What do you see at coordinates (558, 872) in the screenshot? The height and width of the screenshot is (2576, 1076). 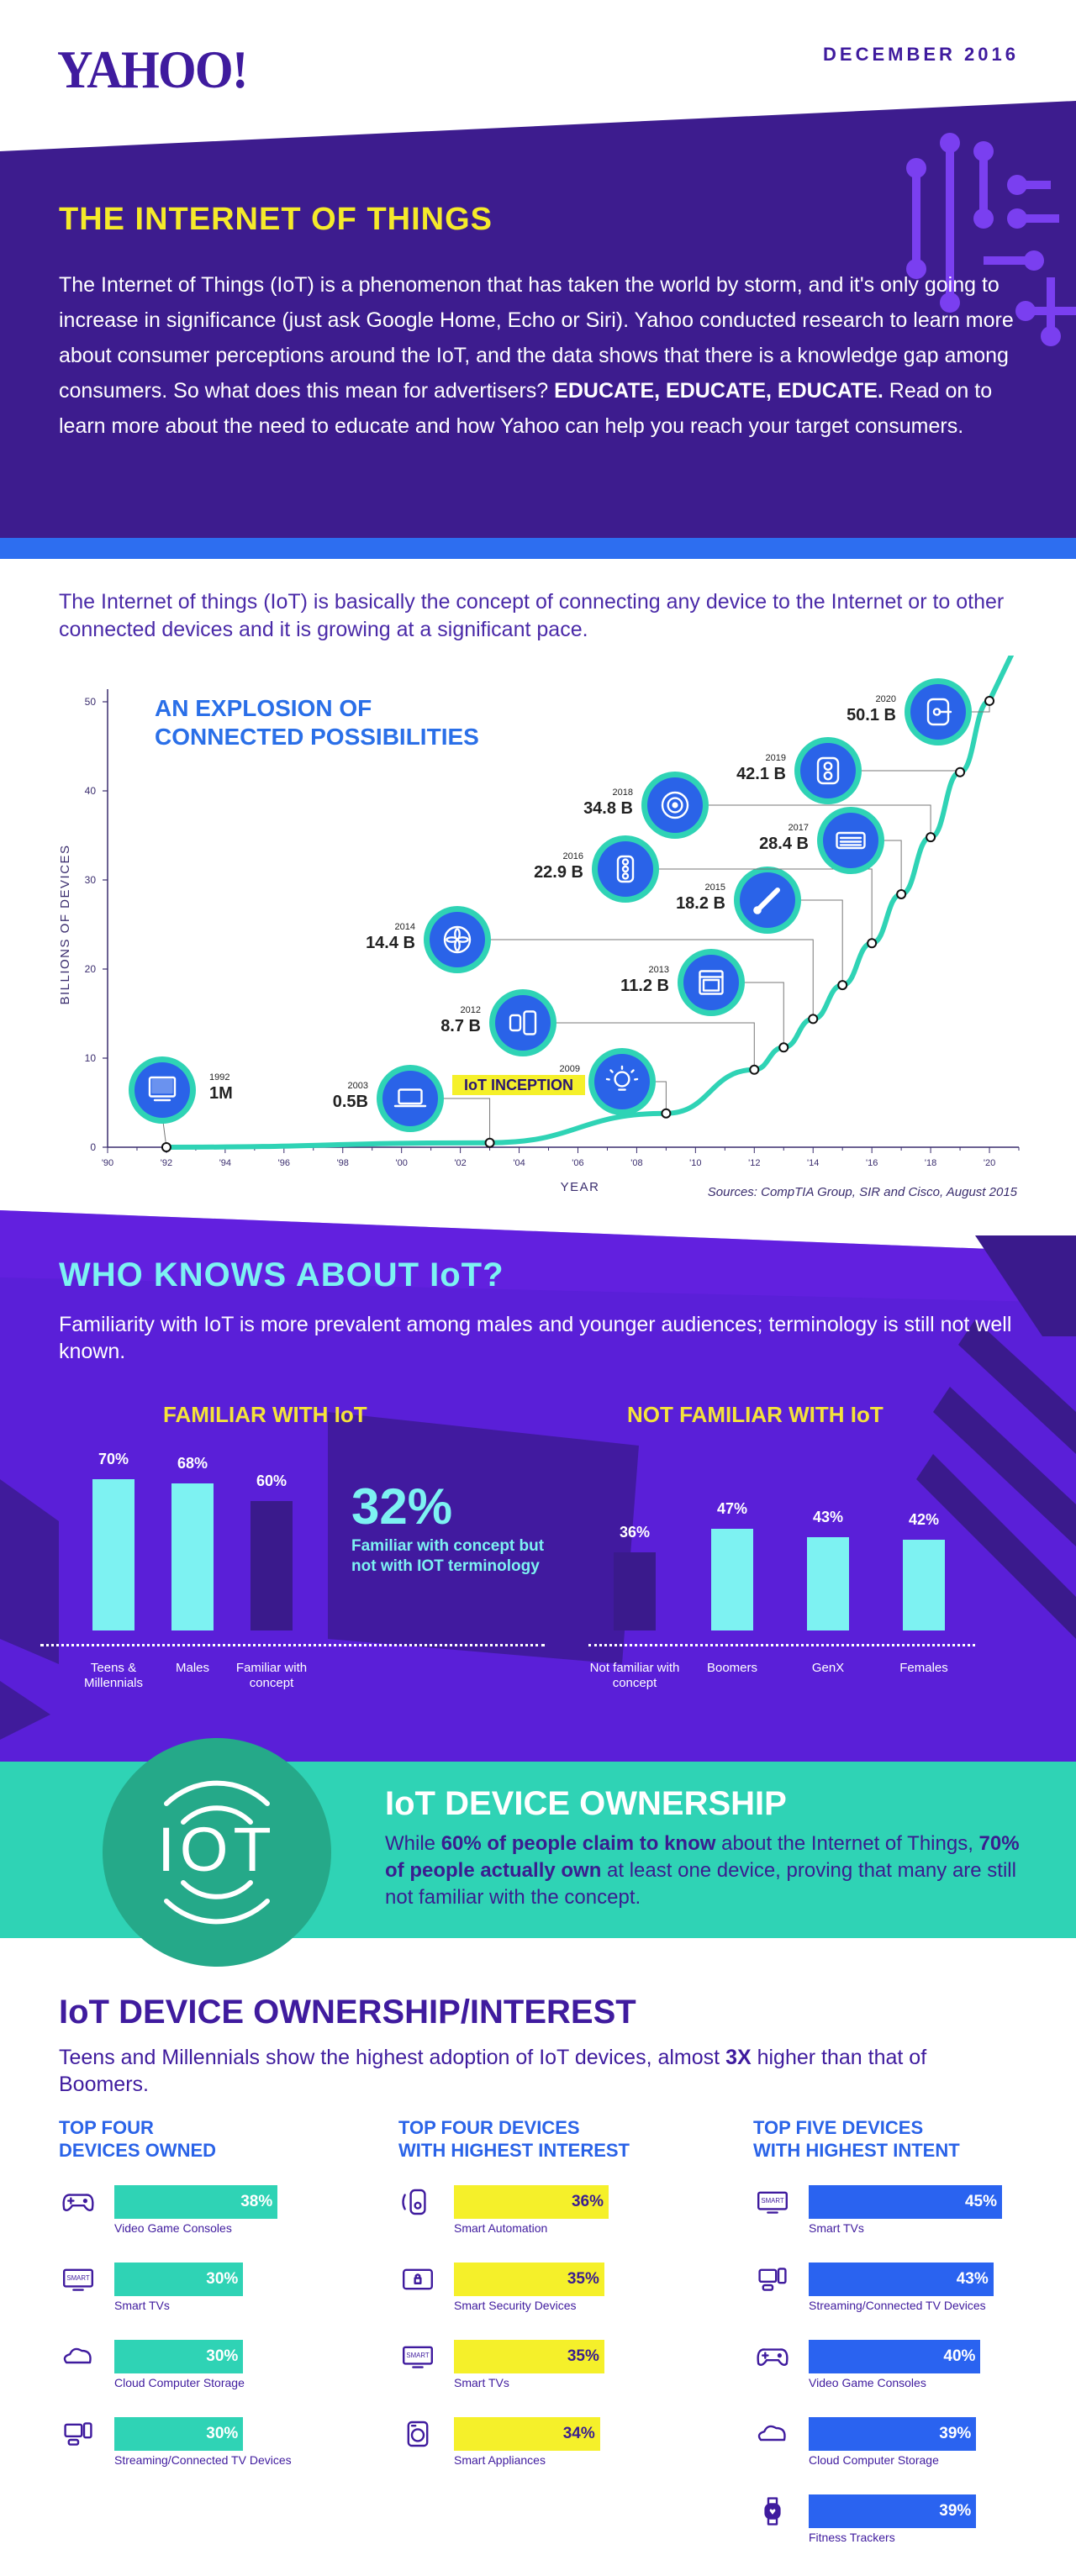 I see `milestone-value: 22.9 B` at bounding box center [558, 872].